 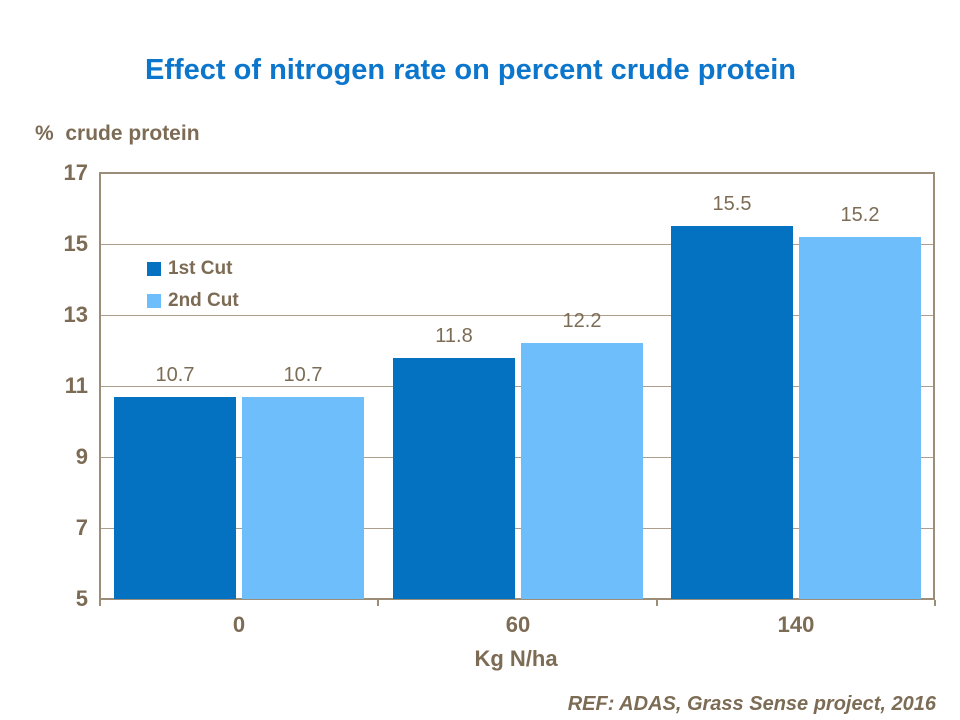 What do you see at coordinates (81, 598) in the screenshot?
I see `y-axis-tick-label: 5` at bounding box center [81, 598].